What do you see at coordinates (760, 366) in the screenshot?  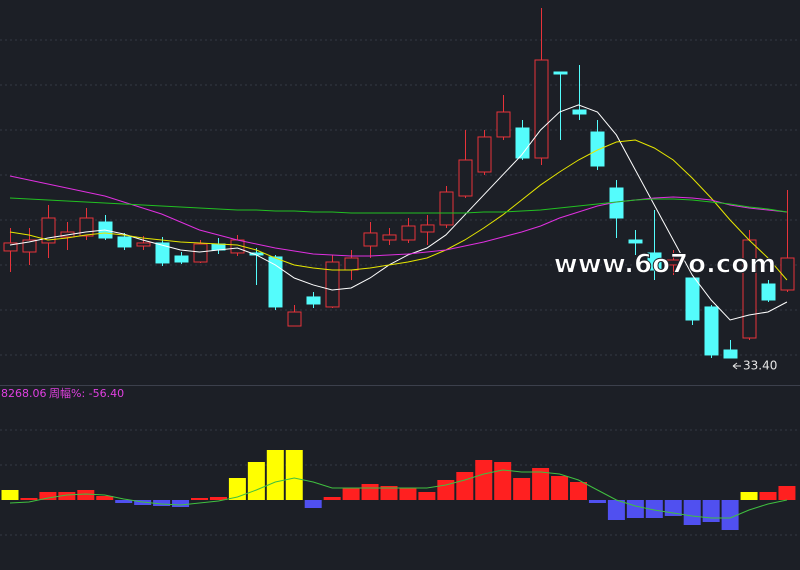 I see `low-annotation: 33.40` at bounding box center [760, 366].